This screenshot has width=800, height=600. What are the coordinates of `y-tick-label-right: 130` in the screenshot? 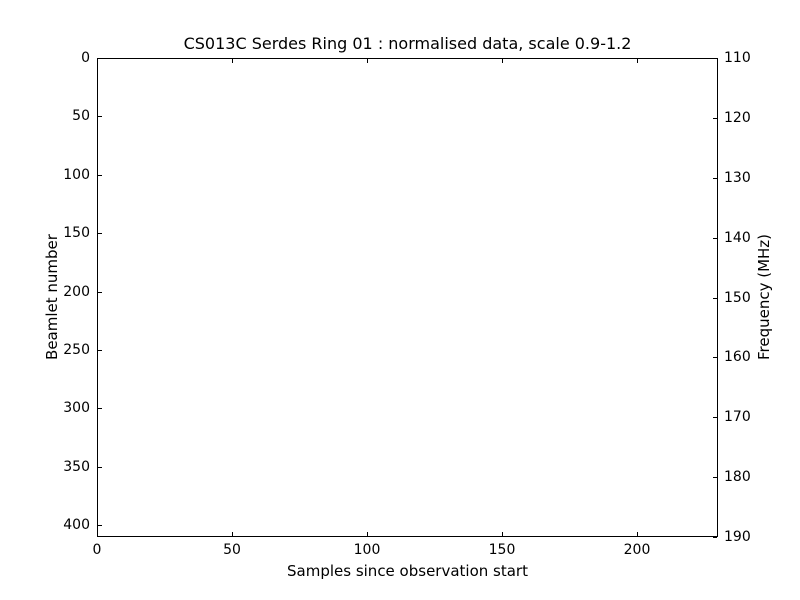 It's located at (737, 178).